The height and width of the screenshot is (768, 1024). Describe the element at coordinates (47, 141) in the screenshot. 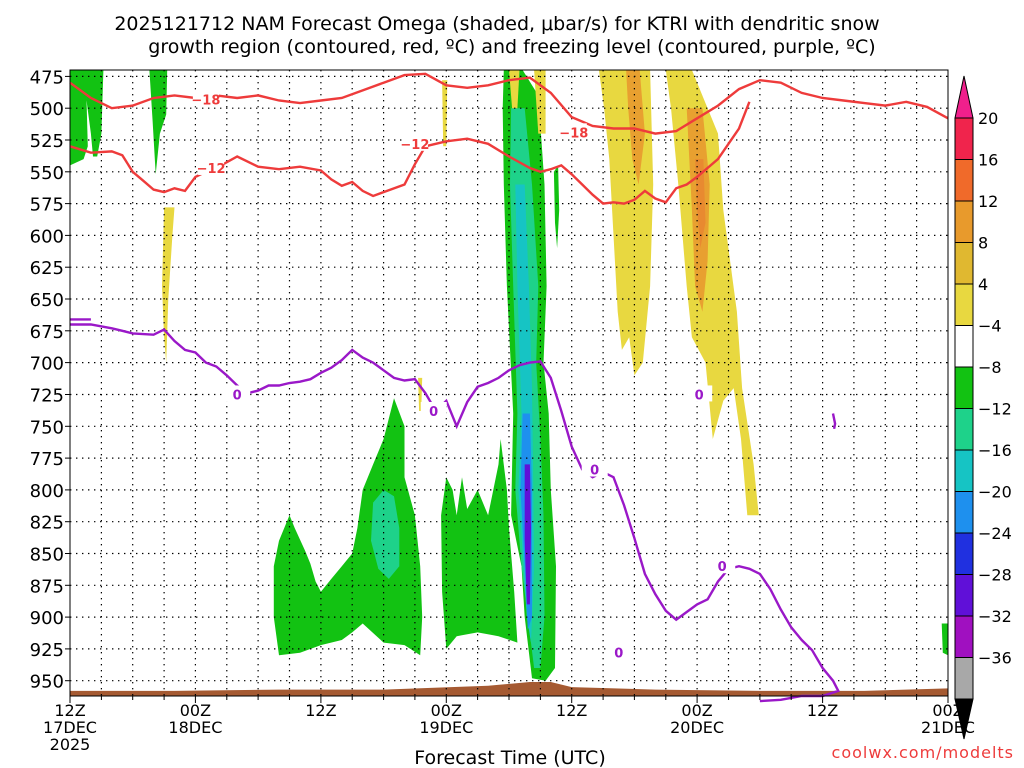

I see `y-tick-label: 525` at that location.